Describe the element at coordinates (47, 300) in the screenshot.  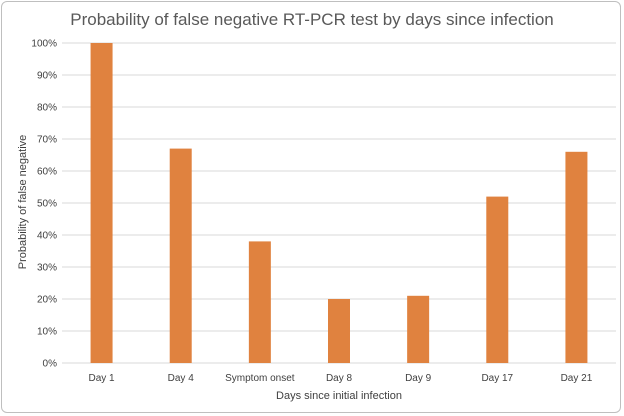
I see `y-tick-label: 20%` at that location.